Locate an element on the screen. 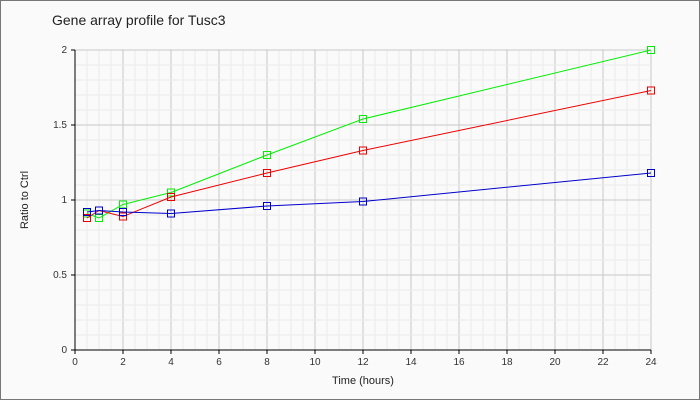 This screenshot has height=400, width=700. y-tick-label: 2 is located at coordinates (64, 50).